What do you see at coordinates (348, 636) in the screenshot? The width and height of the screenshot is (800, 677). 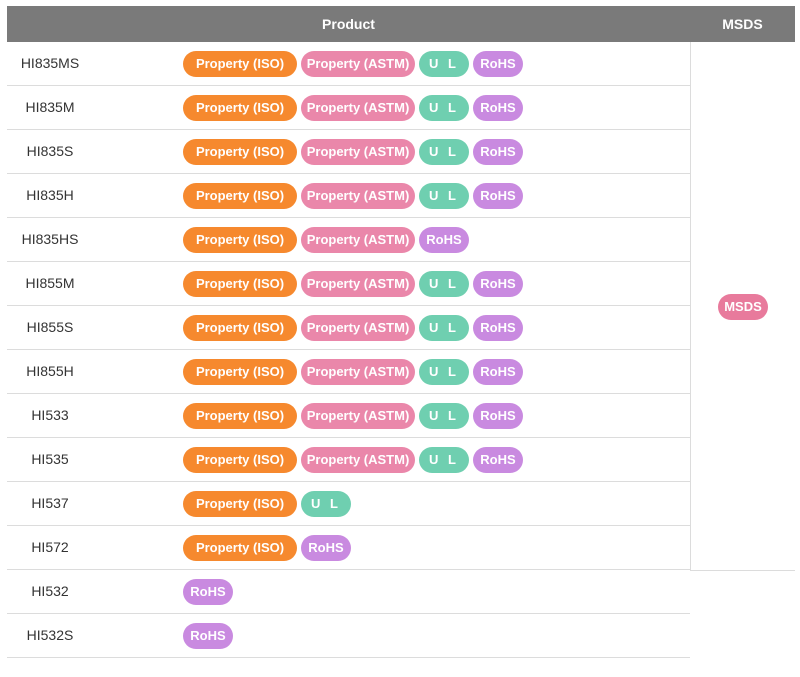 I see `table-row: HI532S RoHS` at bounding box center [348, 636].